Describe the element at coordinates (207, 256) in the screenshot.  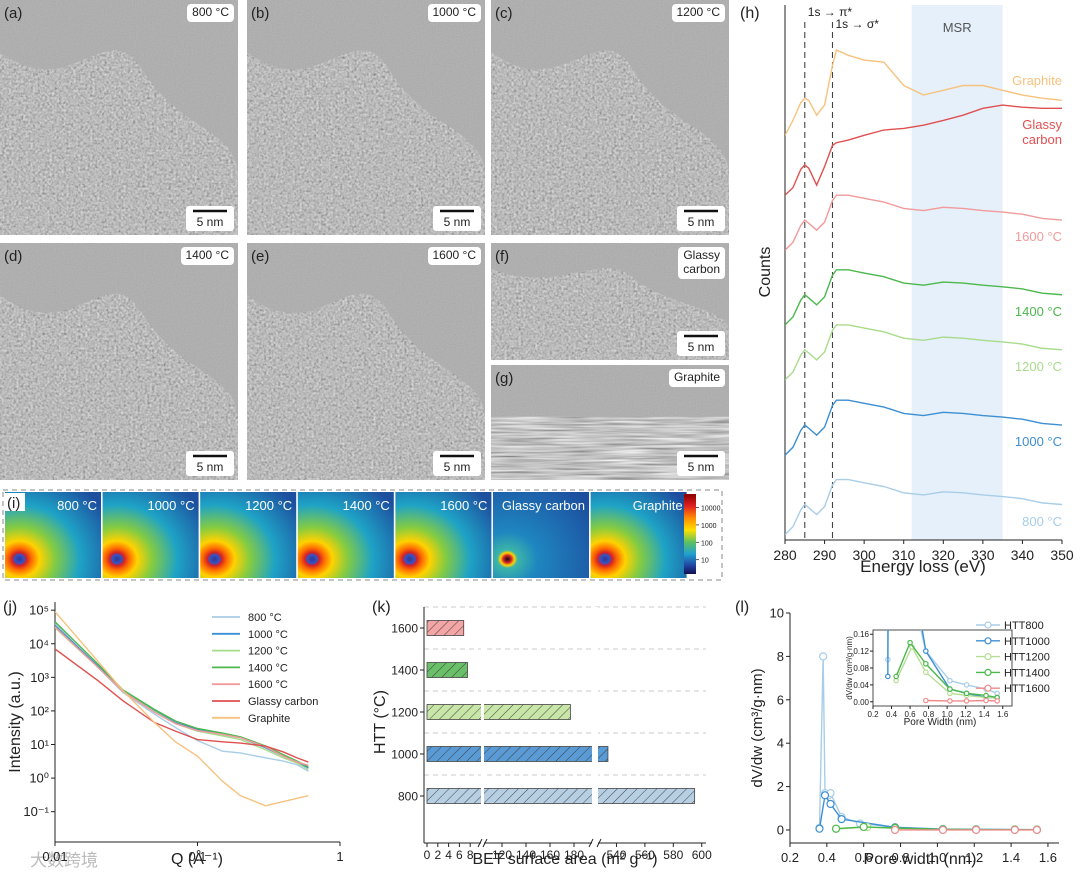
I see `image-tag: 1400 °C` at that location.